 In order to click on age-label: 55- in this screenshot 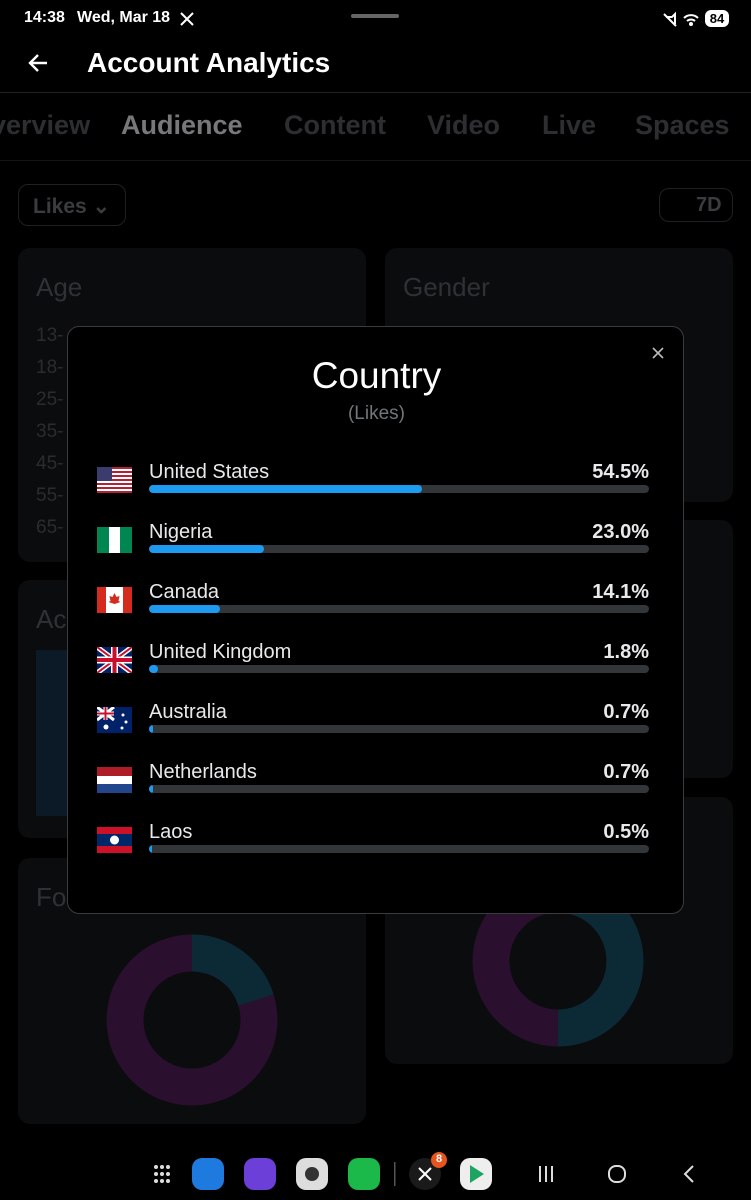, I will do `click(50, 495)`.